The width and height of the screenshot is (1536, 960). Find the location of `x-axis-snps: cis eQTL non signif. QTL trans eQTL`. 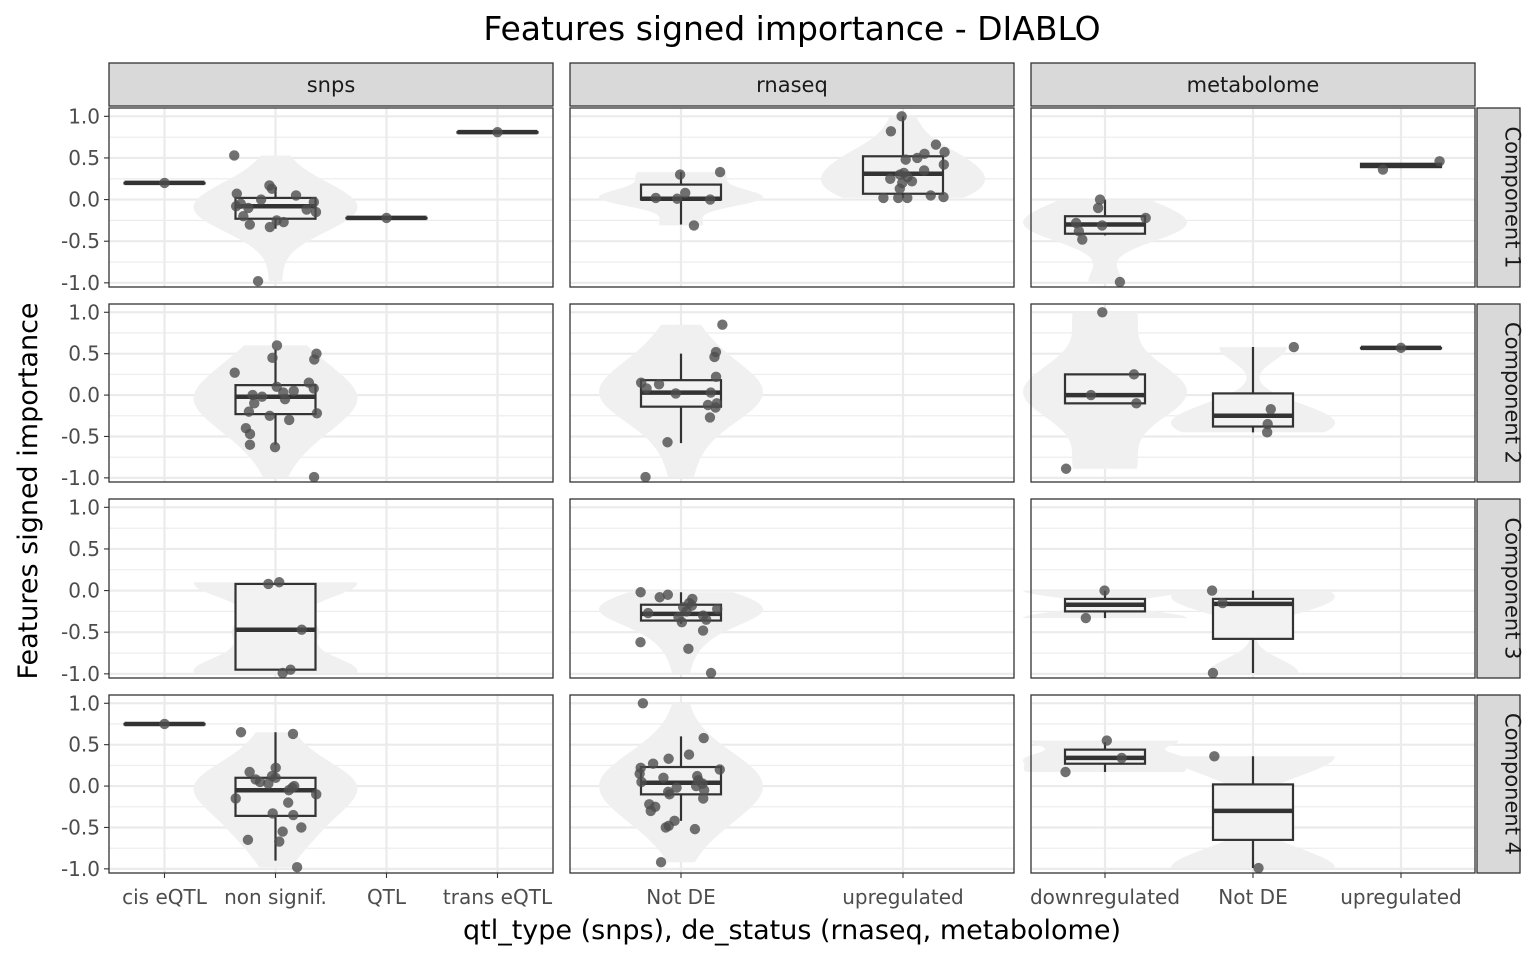

x-axis-snps: cis eQTL non signif. QTL trans eQTL is located at coordinates (337, 891).